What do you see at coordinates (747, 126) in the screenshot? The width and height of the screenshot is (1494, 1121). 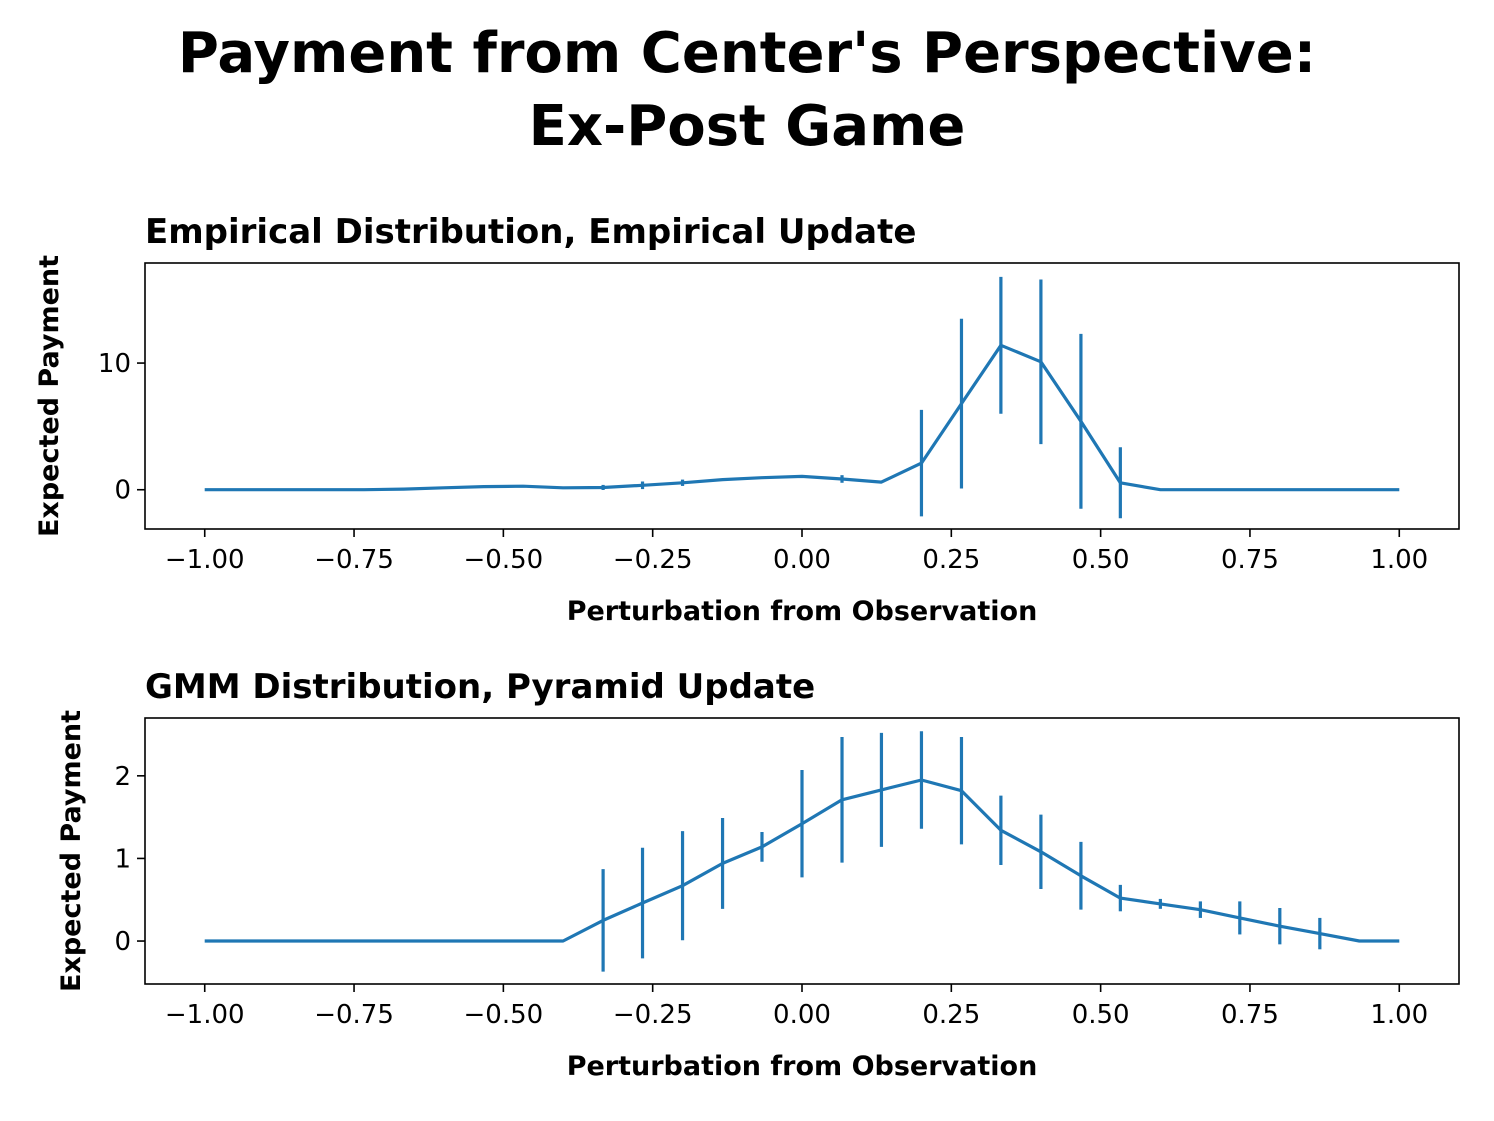 I see `figure-title-line2: Ex-Post Game` at bounding box center [747, 126].